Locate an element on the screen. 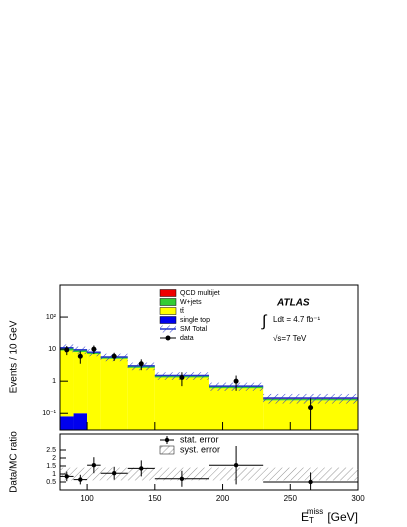 Image resolution: width=407 pixels, height=527 pixels. x-label-sub: T is located at coordinates (311, 520).